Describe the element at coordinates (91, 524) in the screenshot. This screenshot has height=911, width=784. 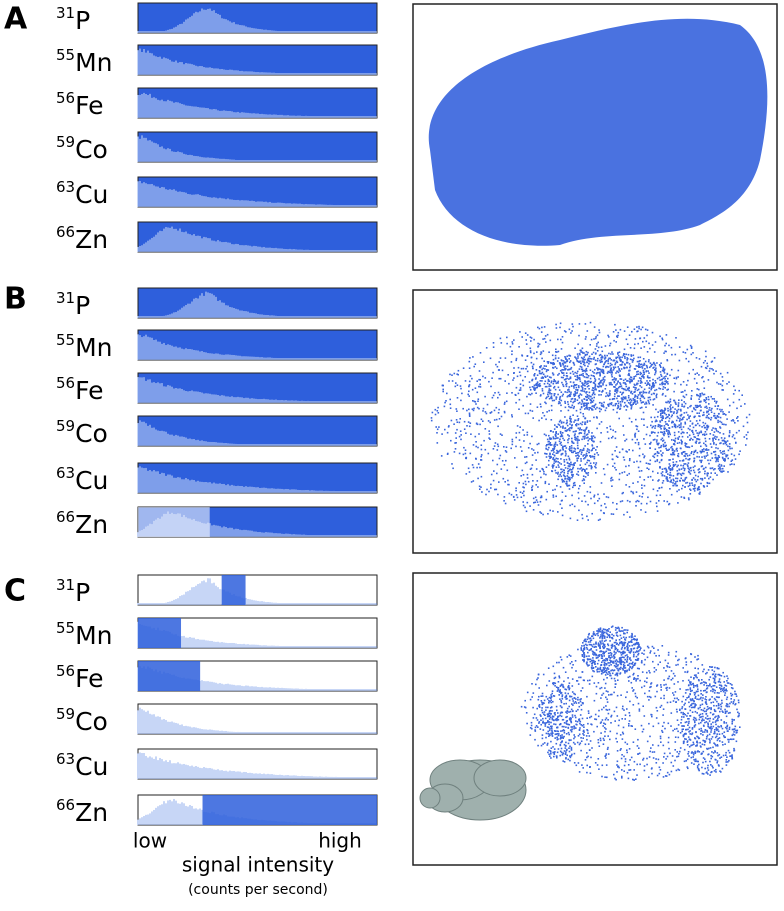
I see `isotope-element: Zn` at that location.